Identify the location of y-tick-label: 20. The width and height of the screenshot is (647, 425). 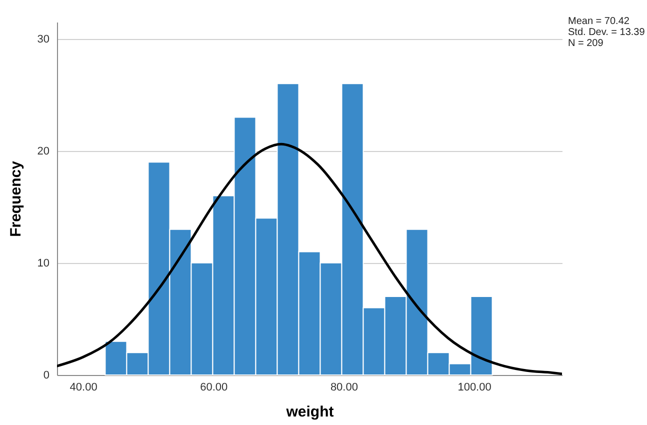
(43, 151).